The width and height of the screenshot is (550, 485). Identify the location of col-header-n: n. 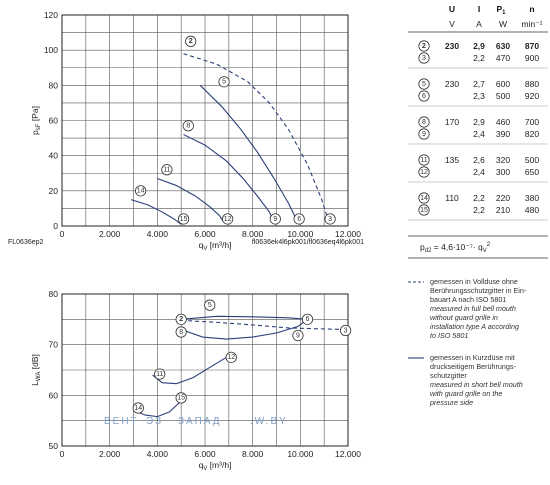
(531, 9).